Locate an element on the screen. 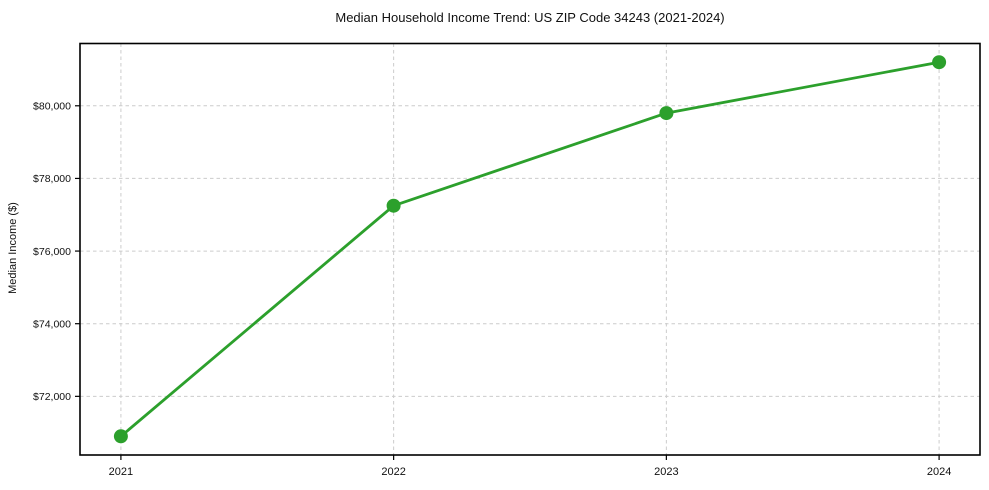 This screenshot has height=490, width=989. x-tick-label: 2021 is located at coordinates (121, 472).